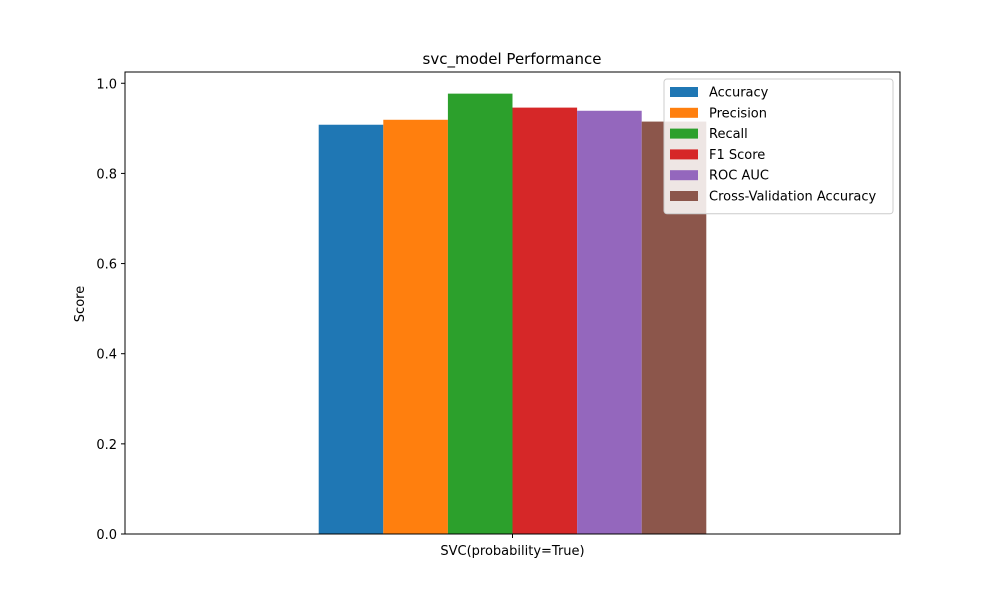 The image size is (1000, 600). I want to click on legend-label: F1 Score, so click(737, 155).